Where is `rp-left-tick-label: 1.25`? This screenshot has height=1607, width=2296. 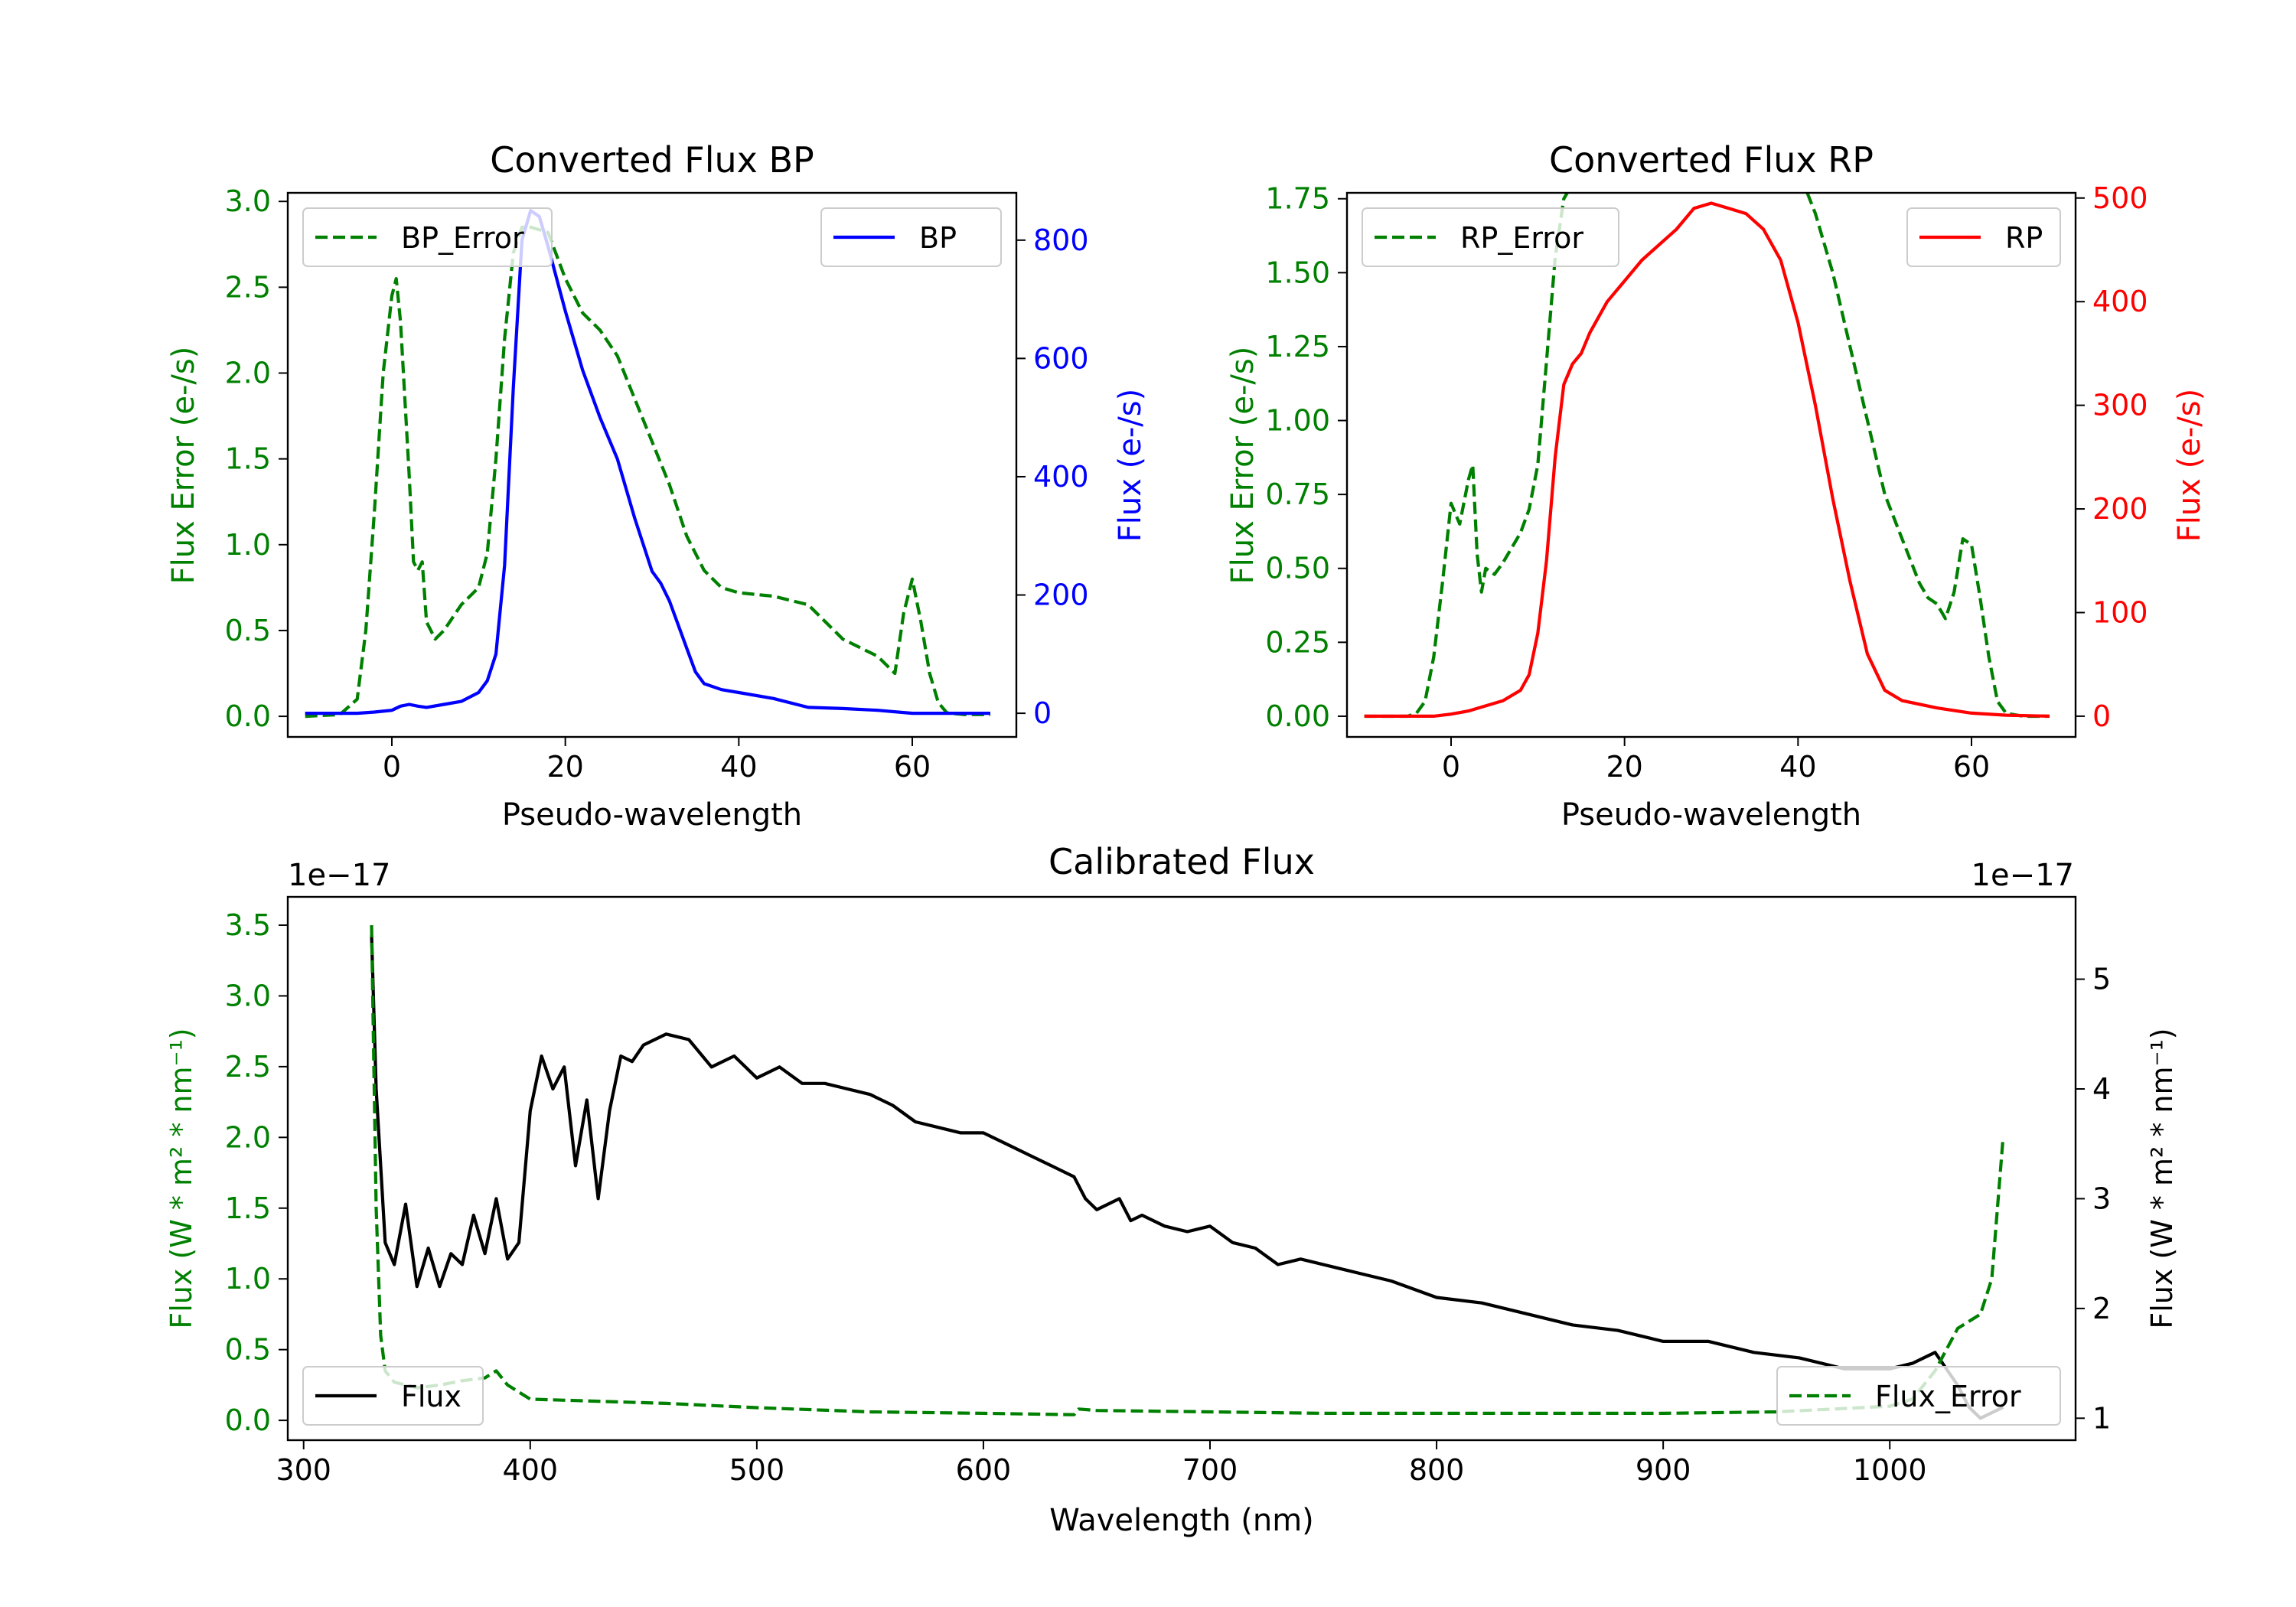
rp-left-tick-label: 1.25 is located at coordinates (1297, 346).